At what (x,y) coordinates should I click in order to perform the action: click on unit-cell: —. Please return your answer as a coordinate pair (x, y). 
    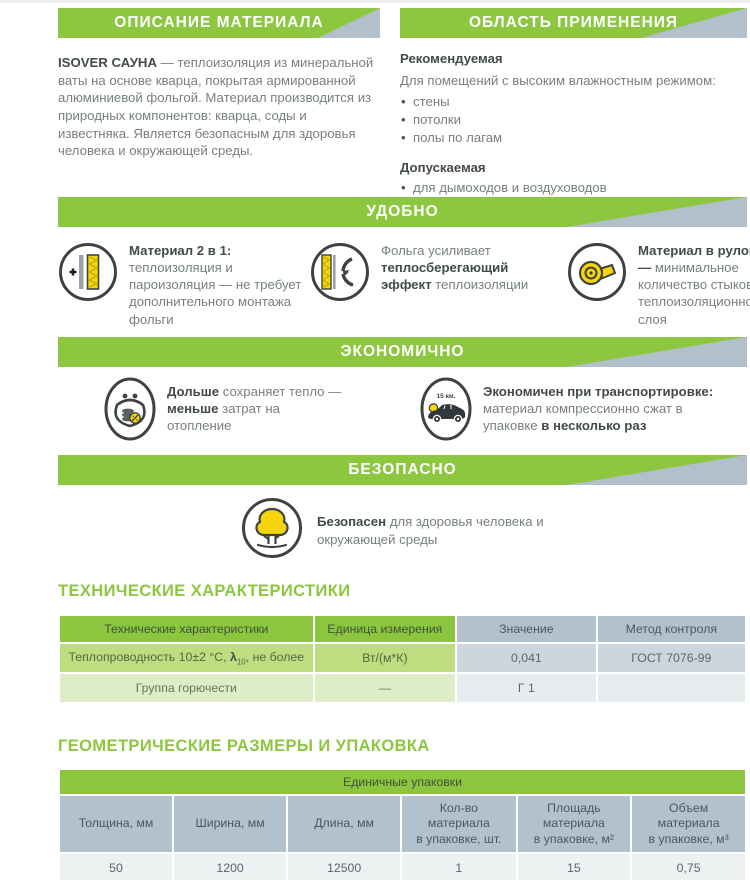
    Looking at the image, I should click on (385, 688).